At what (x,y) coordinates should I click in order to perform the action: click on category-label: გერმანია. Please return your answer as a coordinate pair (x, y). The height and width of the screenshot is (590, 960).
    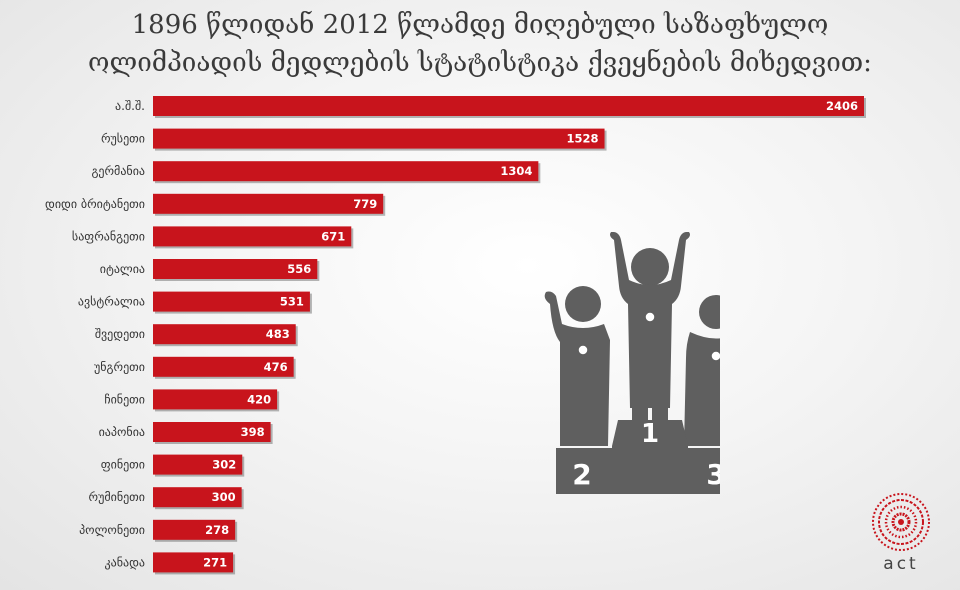
    Looking at the image, I should click on (118, 171).